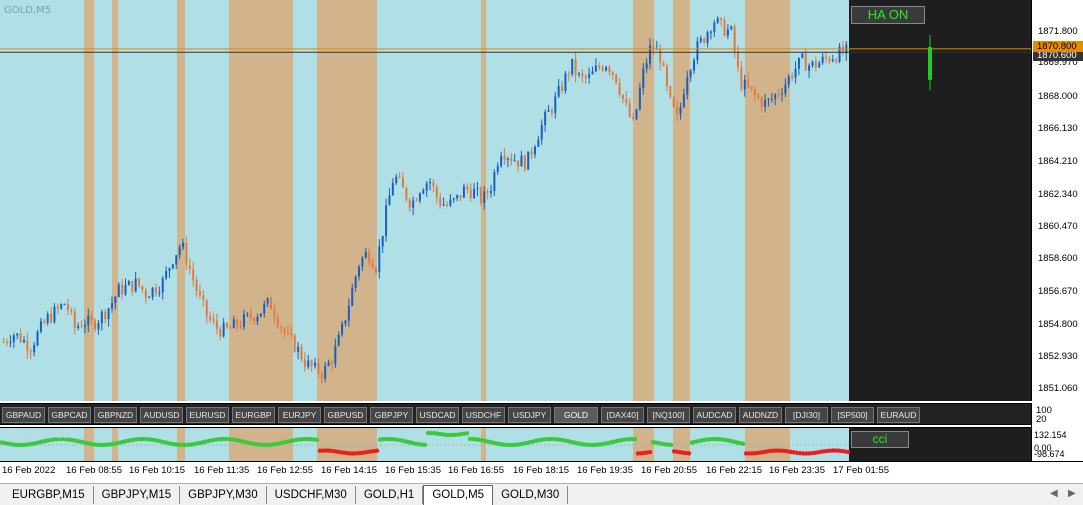  What do you see at coordinates (23, 415) in the screenshot?
I see `symbol-button-gbpaud: GBPAUD` at bounding box center [23, 415].